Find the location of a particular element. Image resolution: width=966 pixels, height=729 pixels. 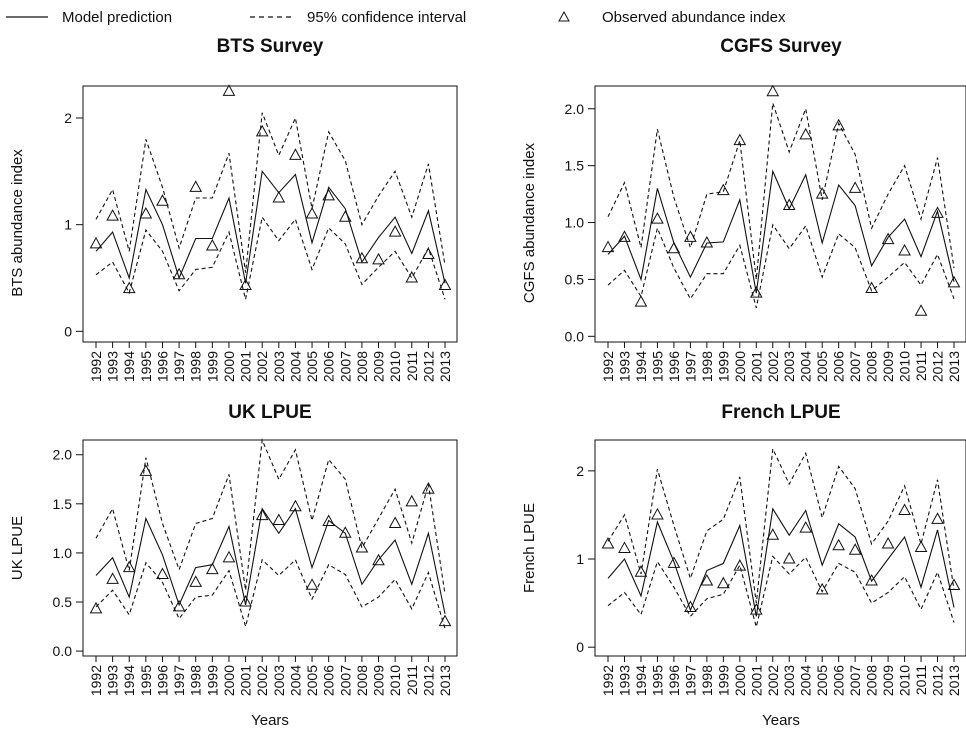

y-tick-label: 2 is located at coordinates (580, 471).